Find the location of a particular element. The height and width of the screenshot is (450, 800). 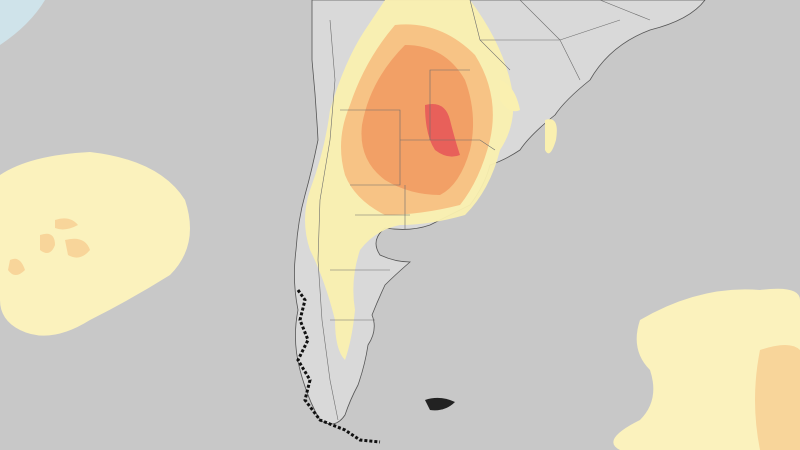

fjord-coast is located at coordinates (338, 366).